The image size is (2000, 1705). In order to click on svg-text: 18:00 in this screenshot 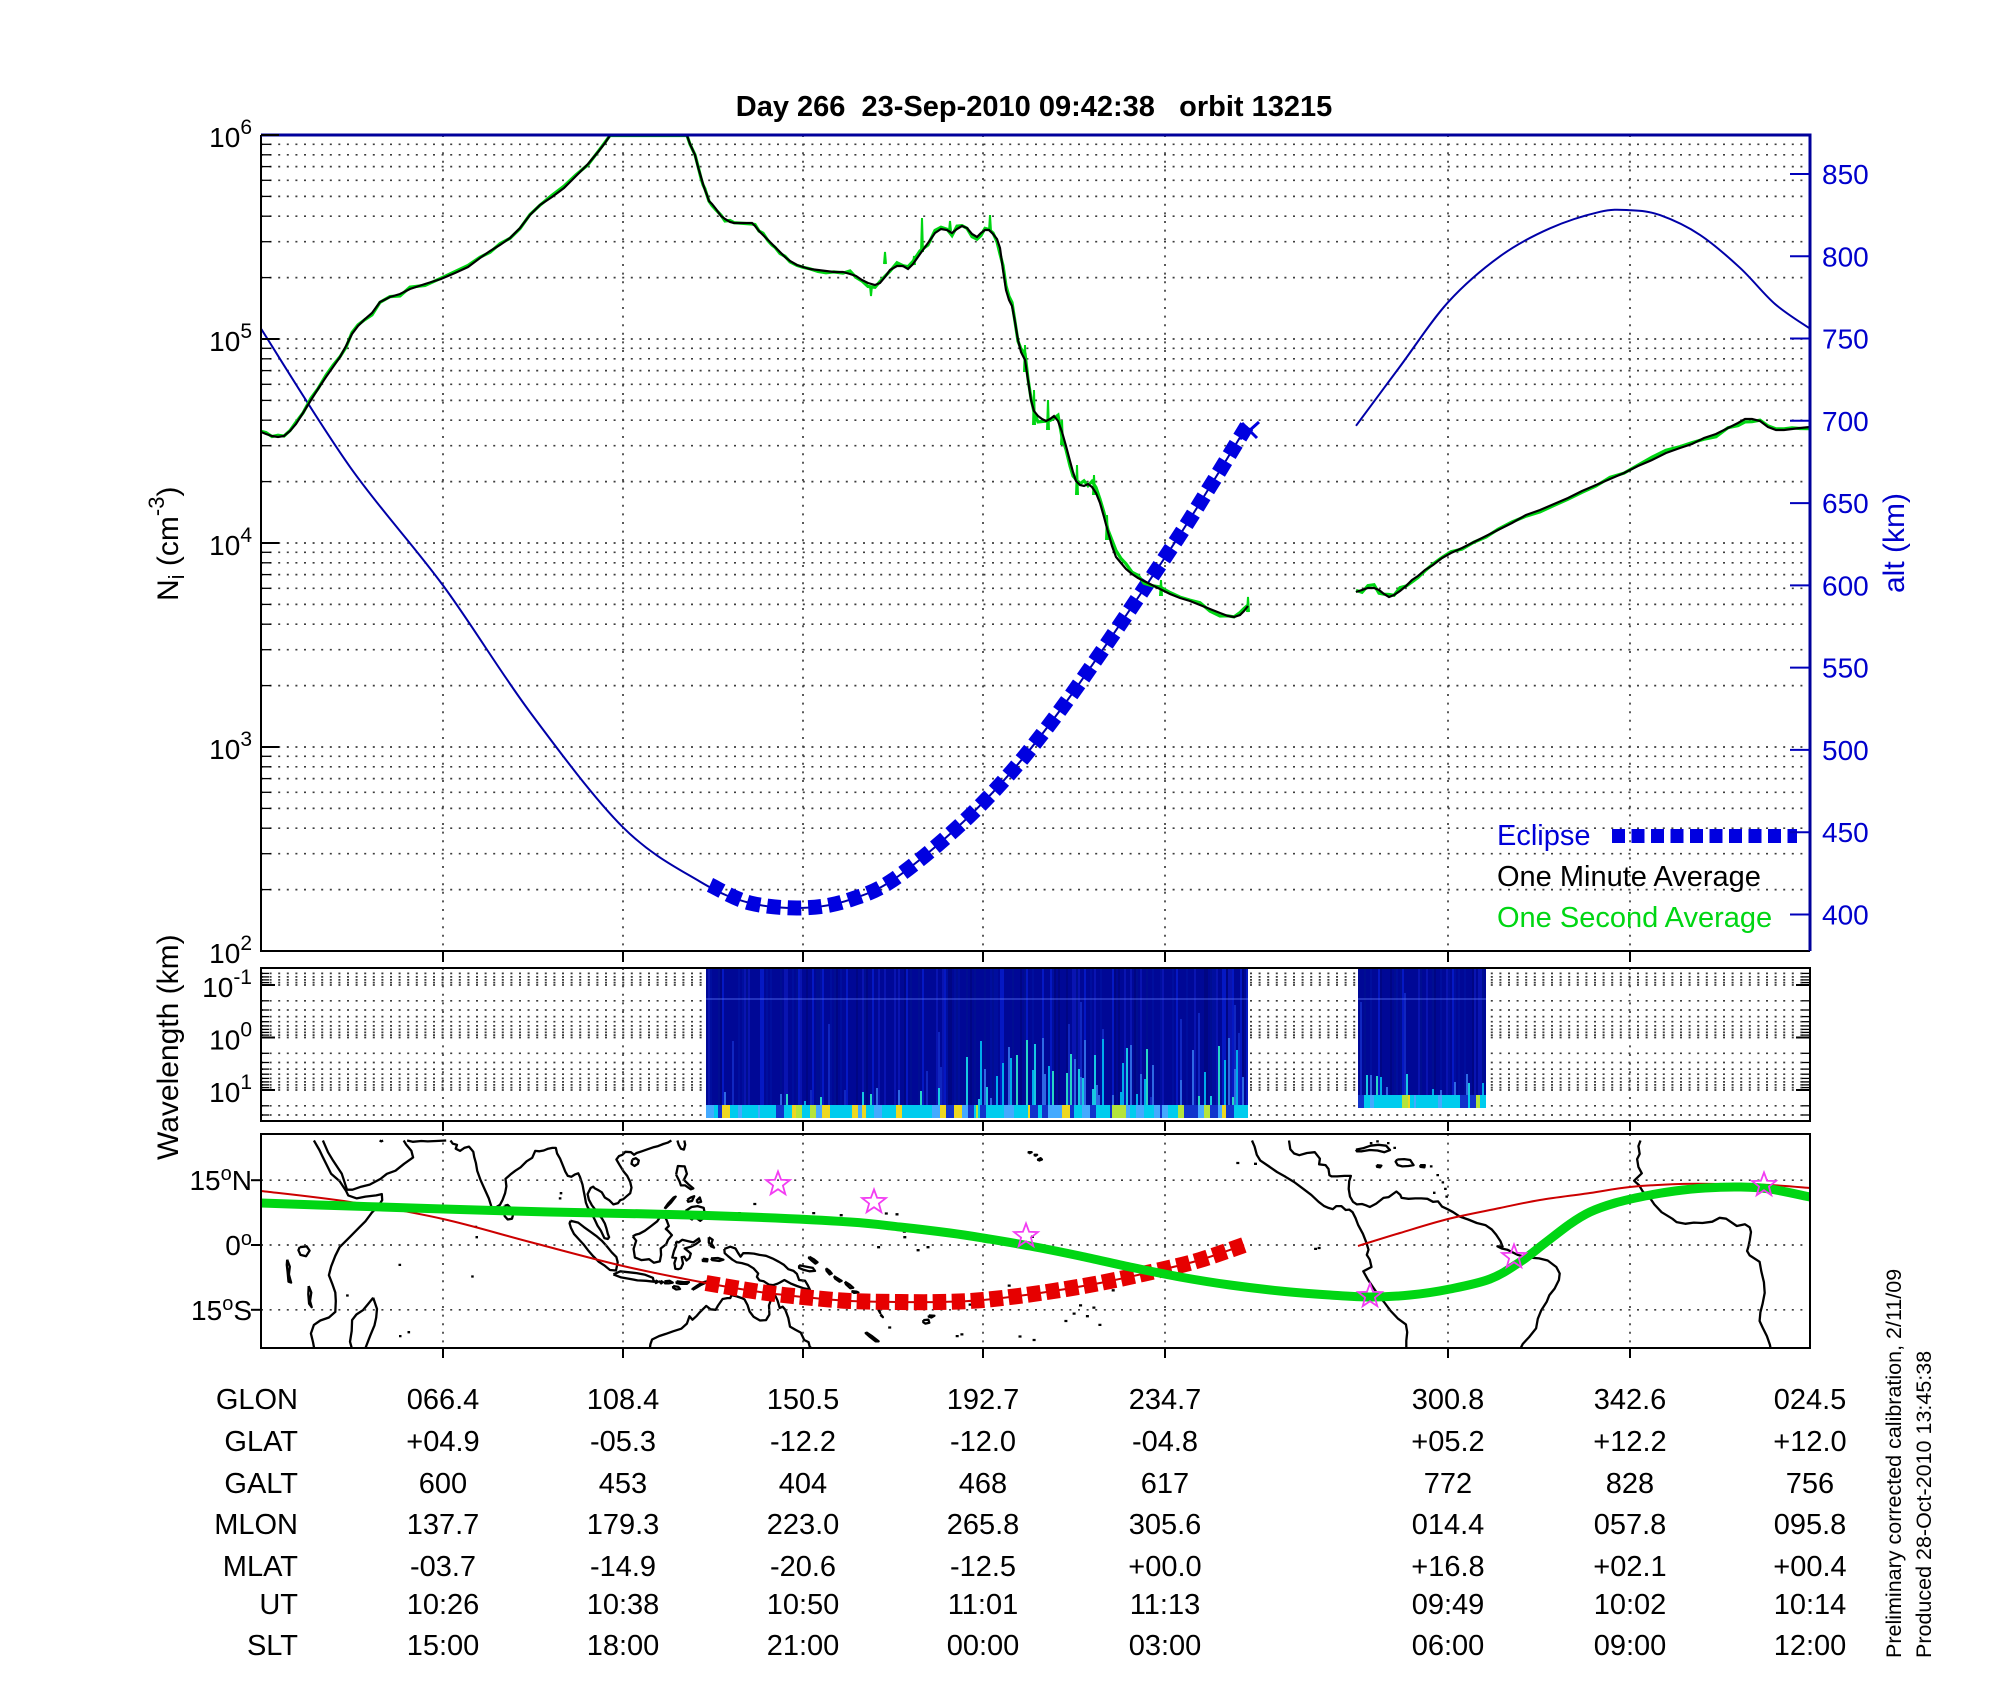, I will do `click(623, 1646)`.